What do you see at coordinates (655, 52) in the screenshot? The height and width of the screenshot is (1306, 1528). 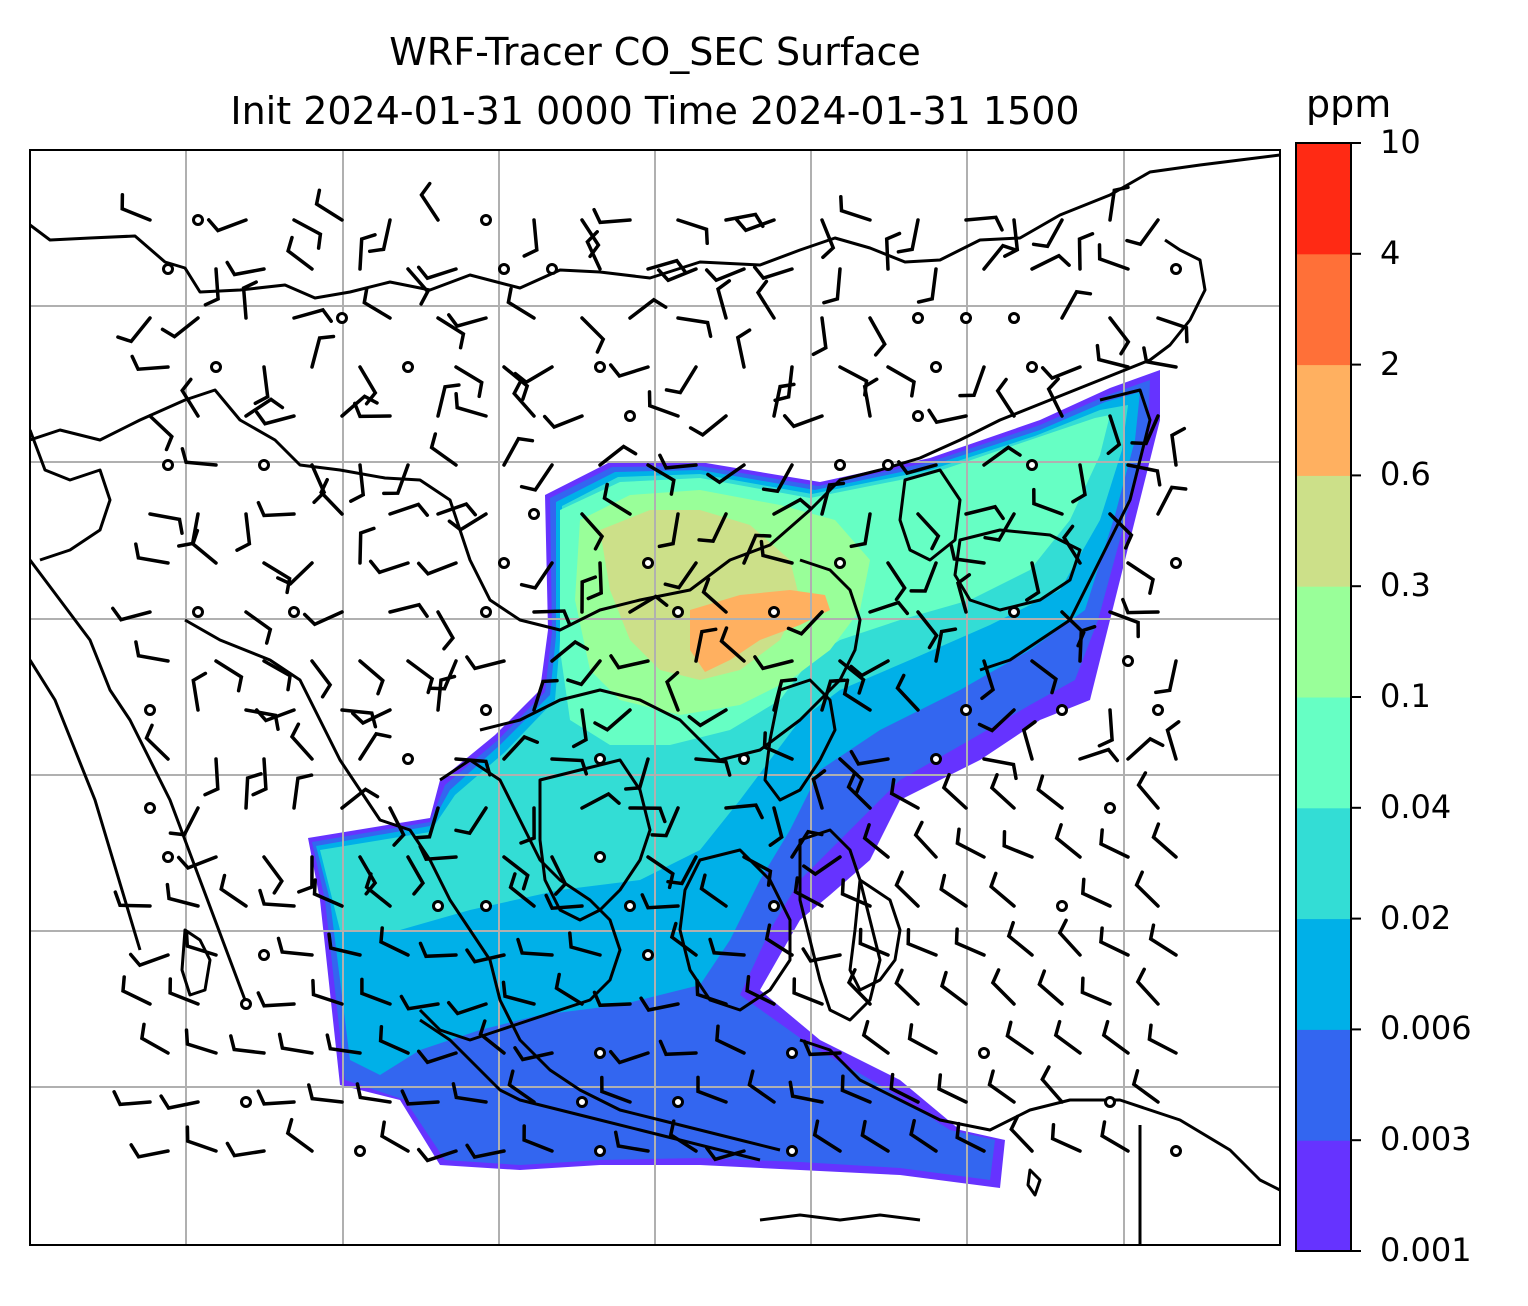 I see `chart-title-line-1: WRF-Tracer CO_SEC Surface` at bounding box center [655, 52].